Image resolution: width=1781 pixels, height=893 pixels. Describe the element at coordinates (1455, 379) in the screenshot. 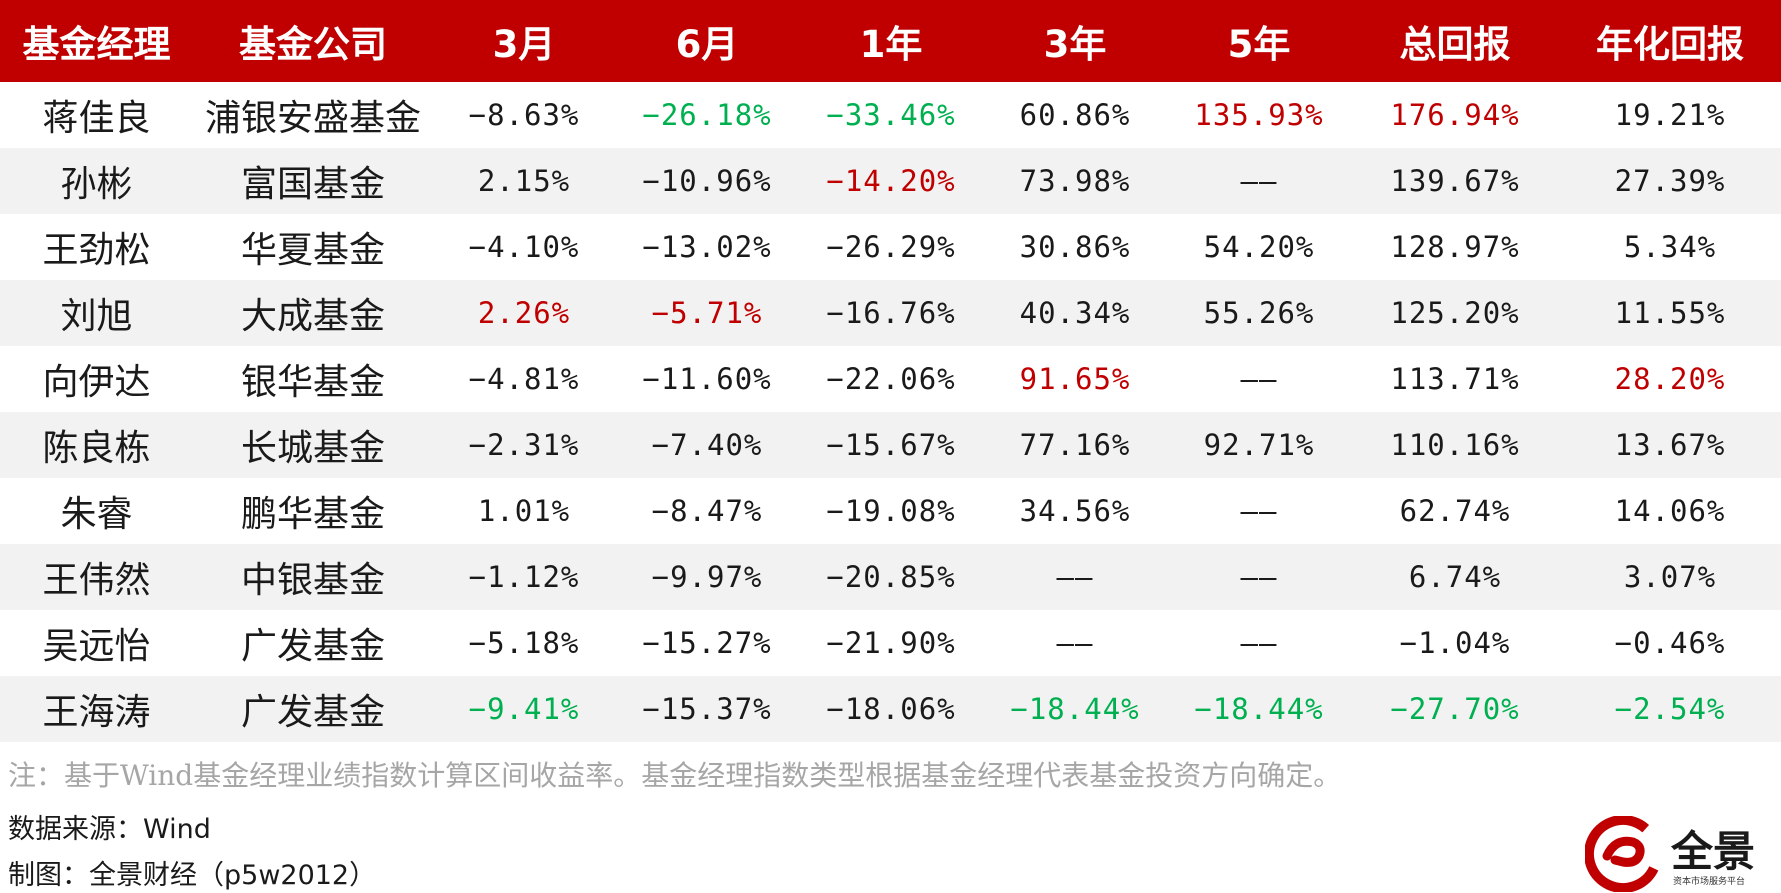

I see `total-return: 113.71%` at that location.